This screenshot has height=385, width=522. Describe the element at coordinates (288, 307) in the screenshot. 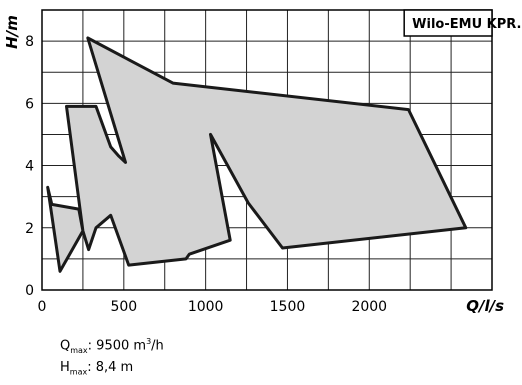

I see `x-tick-label: 1500` at that location.